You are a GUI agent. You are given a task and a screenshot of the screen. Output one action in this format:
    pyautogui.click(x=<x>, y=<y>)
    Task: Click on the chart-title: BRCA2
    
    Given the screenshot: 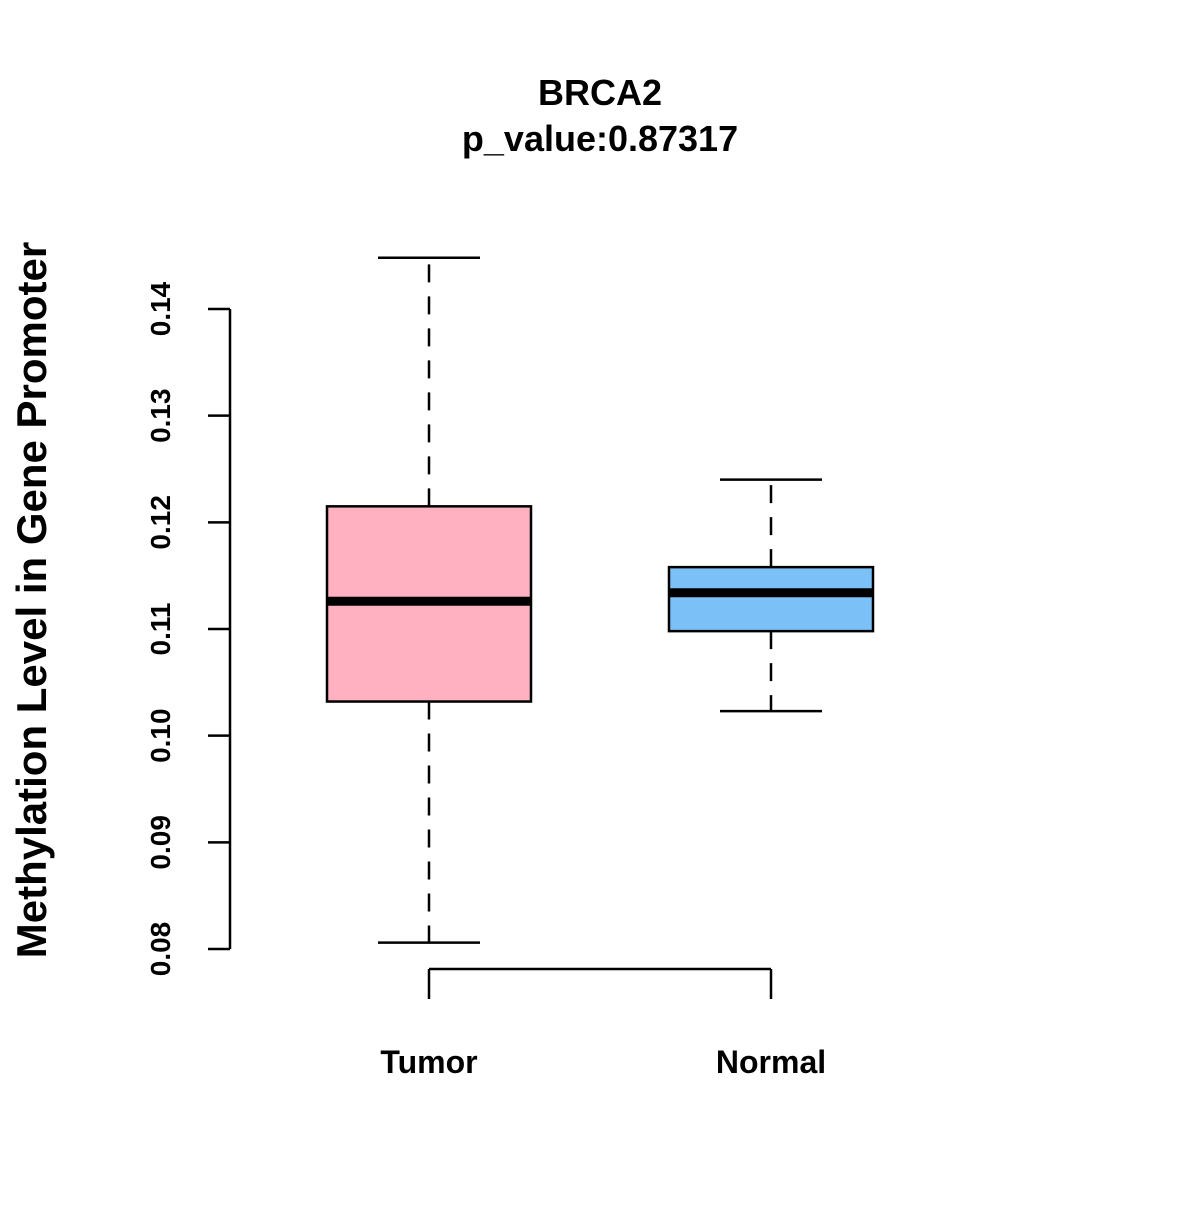 What is the action you would take?
    pyautogui.click(x=600, y=92)
    